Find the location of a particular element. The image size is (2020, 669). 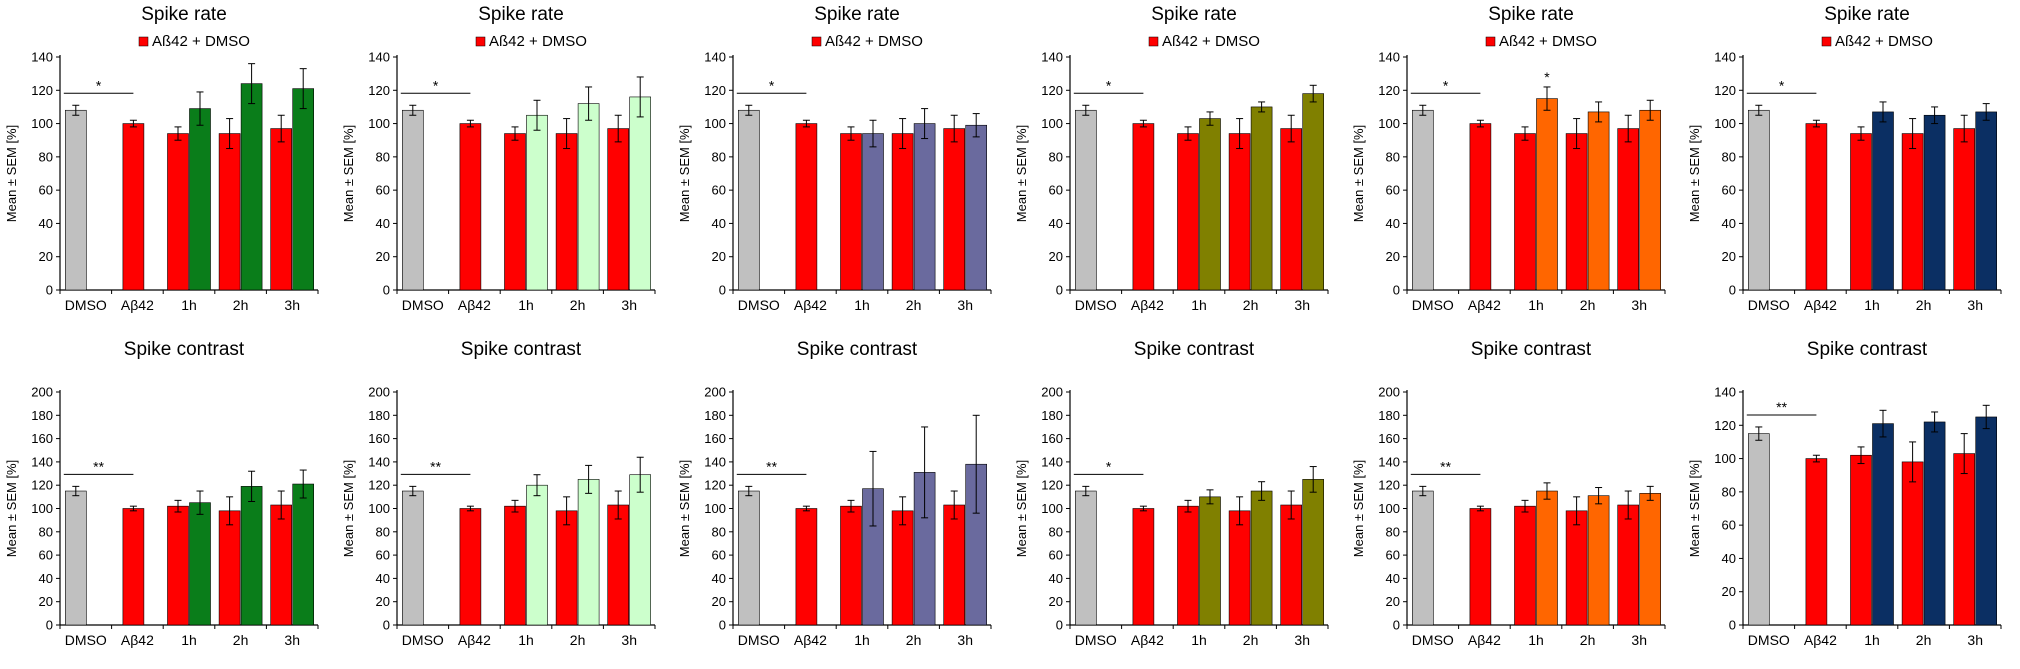

y-tick-label: 160 is located at coordinates (42, 438).